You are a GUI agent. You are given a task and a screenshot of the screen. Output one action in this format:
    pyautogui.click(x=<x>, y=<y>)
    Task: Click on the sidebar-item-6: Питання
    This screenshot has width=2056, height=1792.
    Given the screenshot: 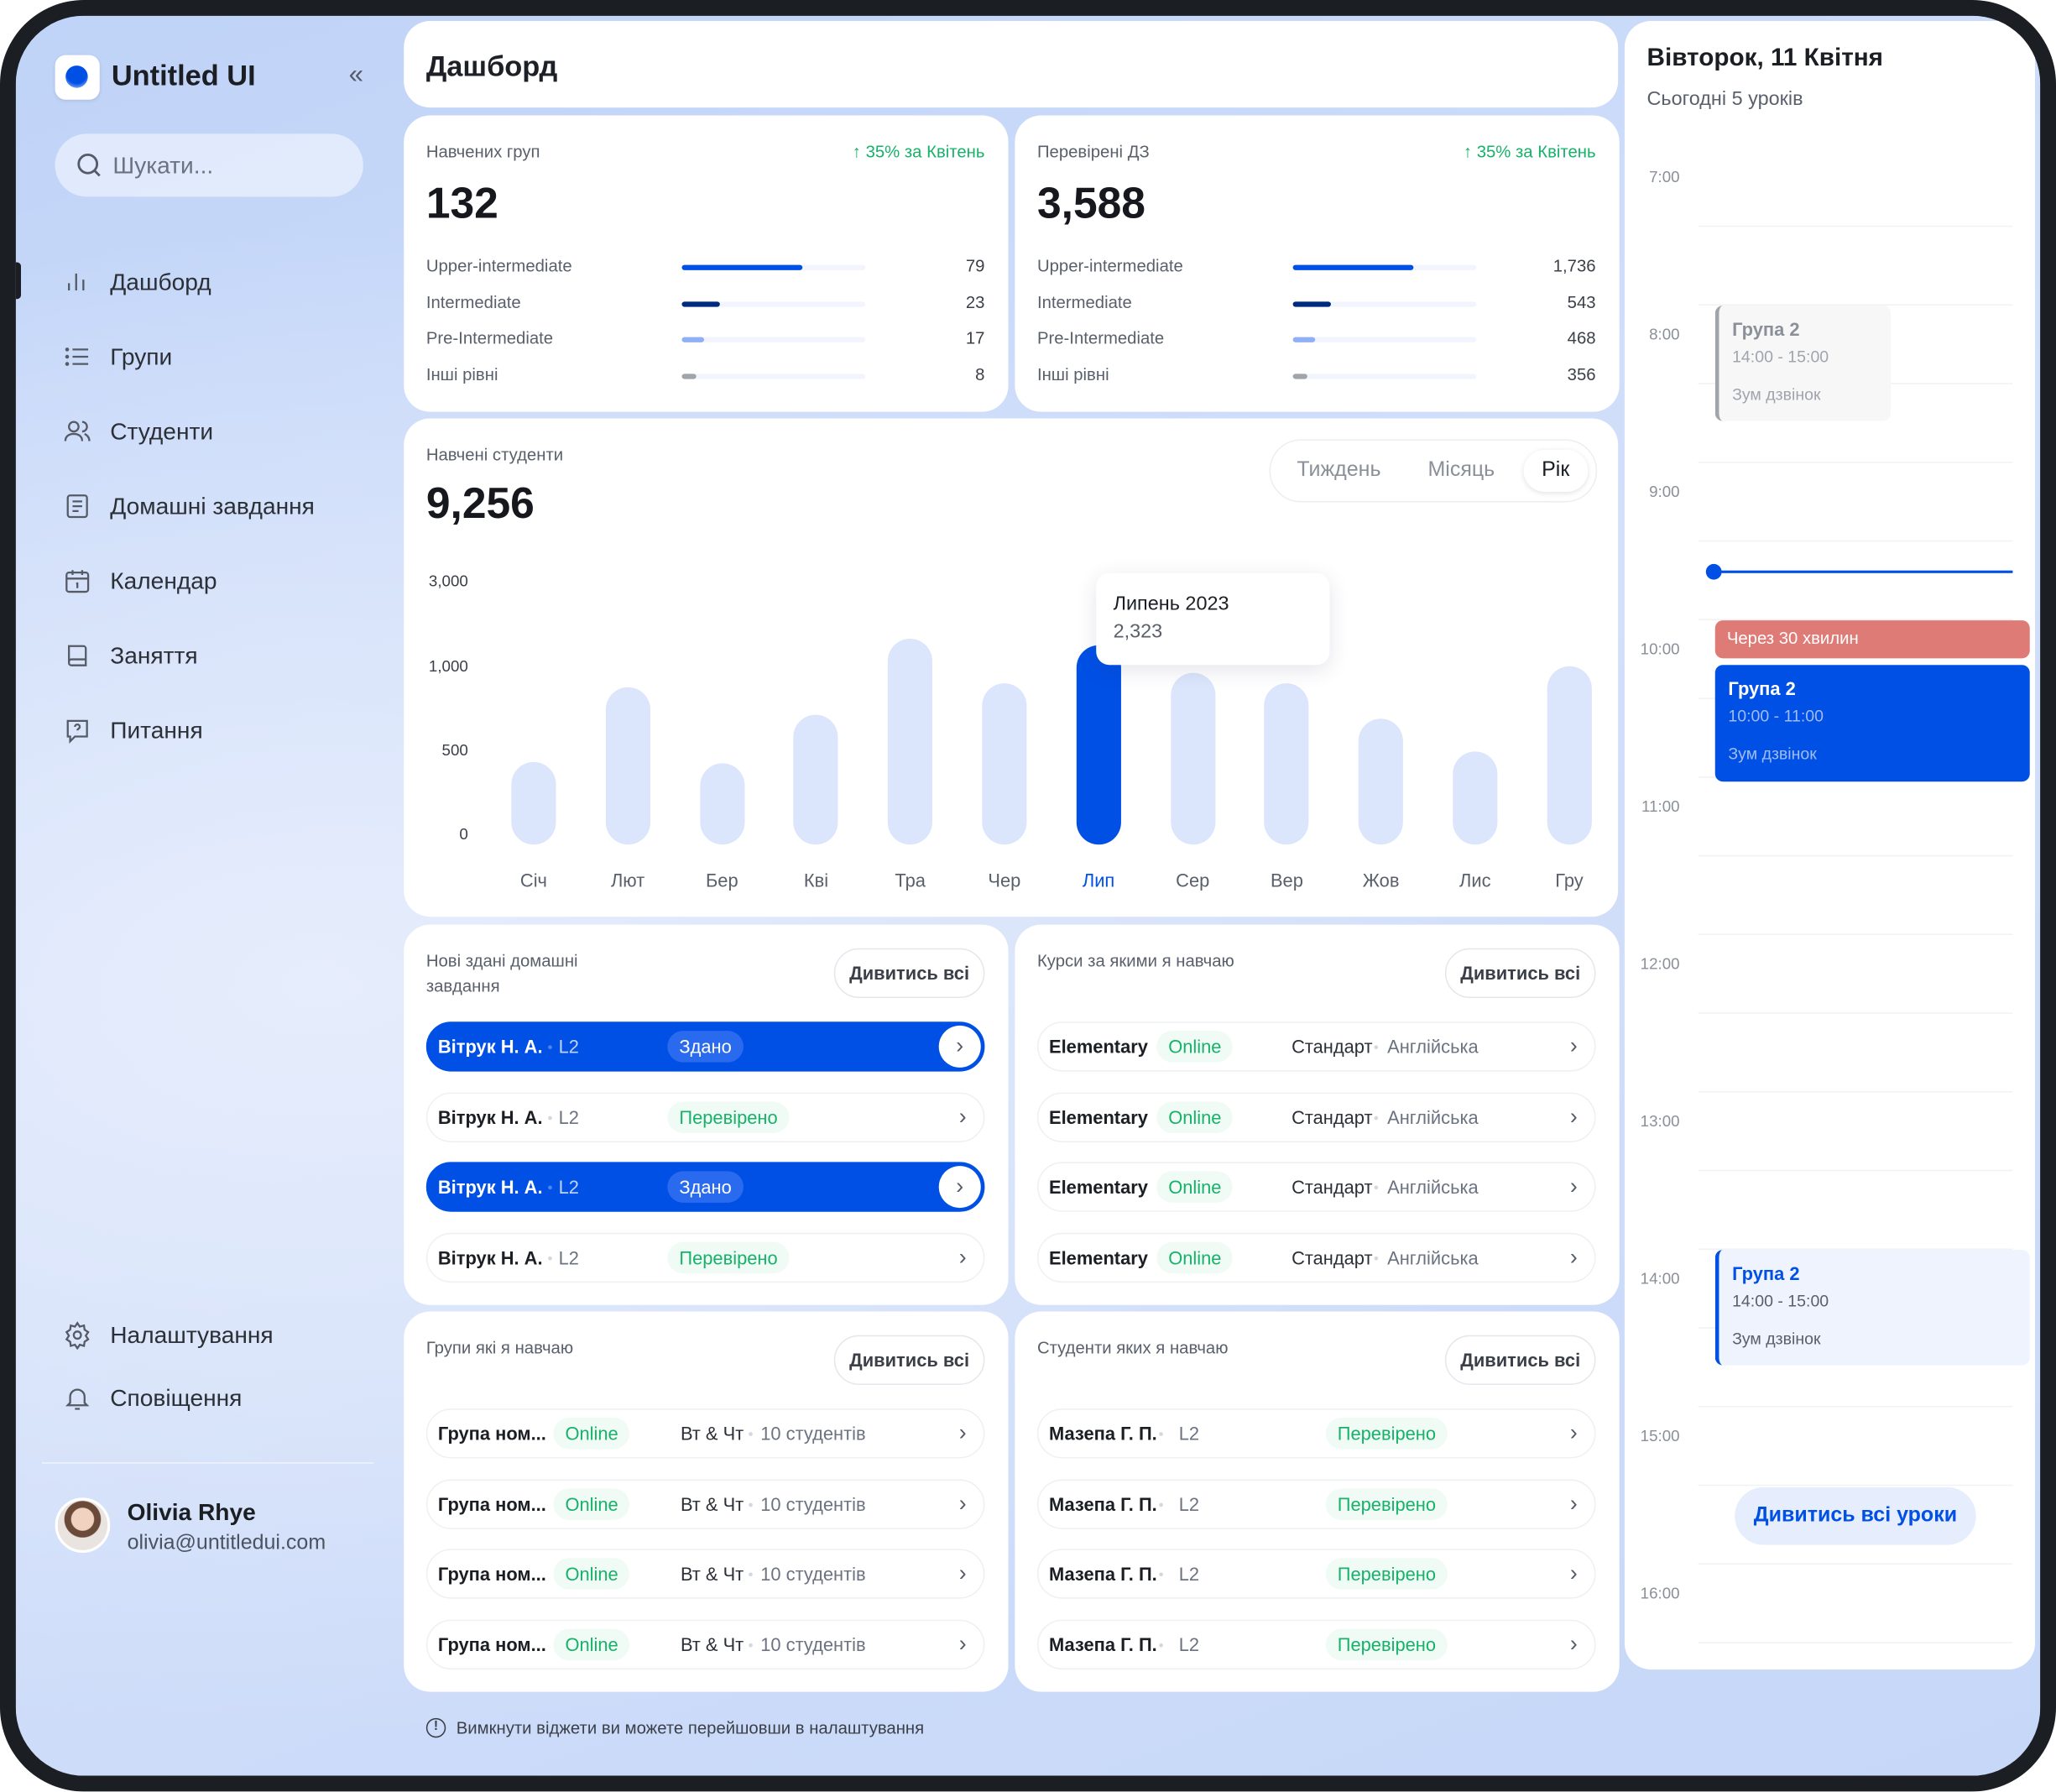 What is the action you would take?
    pyautogui.click(x=133, y=730)
    